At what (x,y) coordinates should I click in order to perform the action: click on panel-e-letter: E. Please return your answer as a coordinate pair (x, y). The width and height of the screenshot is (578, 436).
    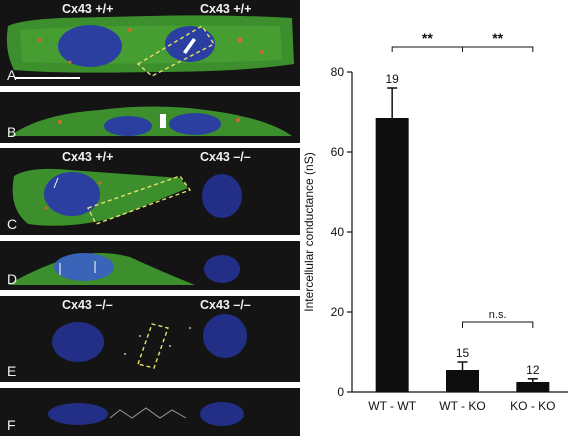
    Looking at the image, I should click on (12, 371).